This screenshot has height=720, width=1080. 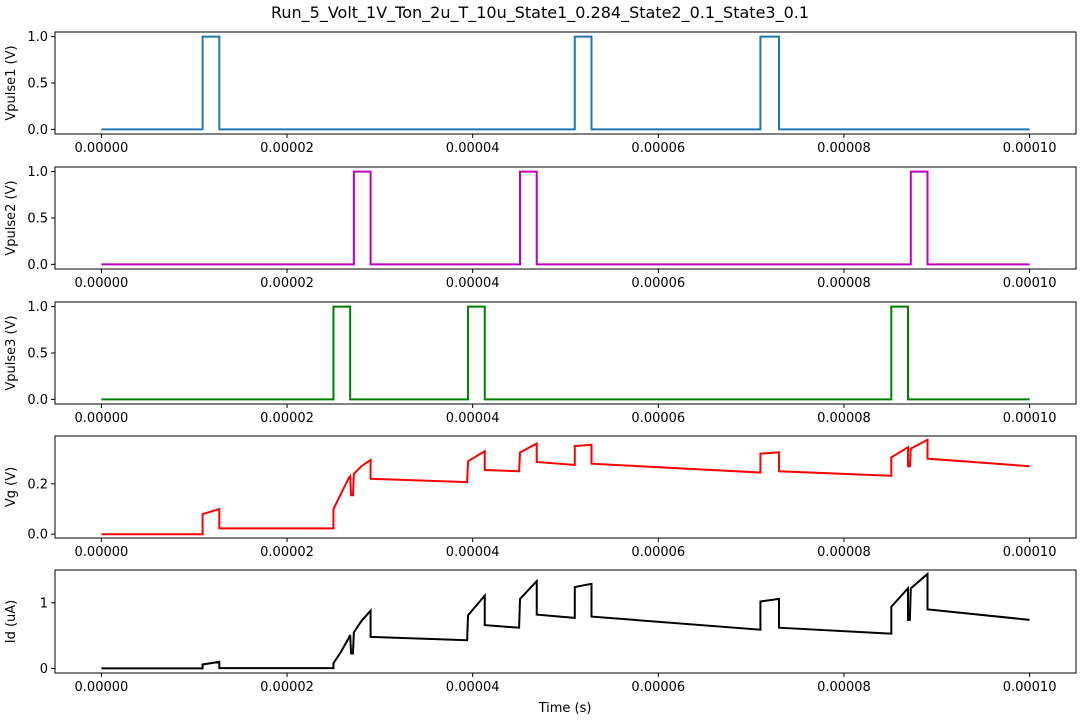 What do you see at coordinates (44, 603) in the screenshot?
I see `id-y-tick-label: 1` at bounding box center [44, 603].